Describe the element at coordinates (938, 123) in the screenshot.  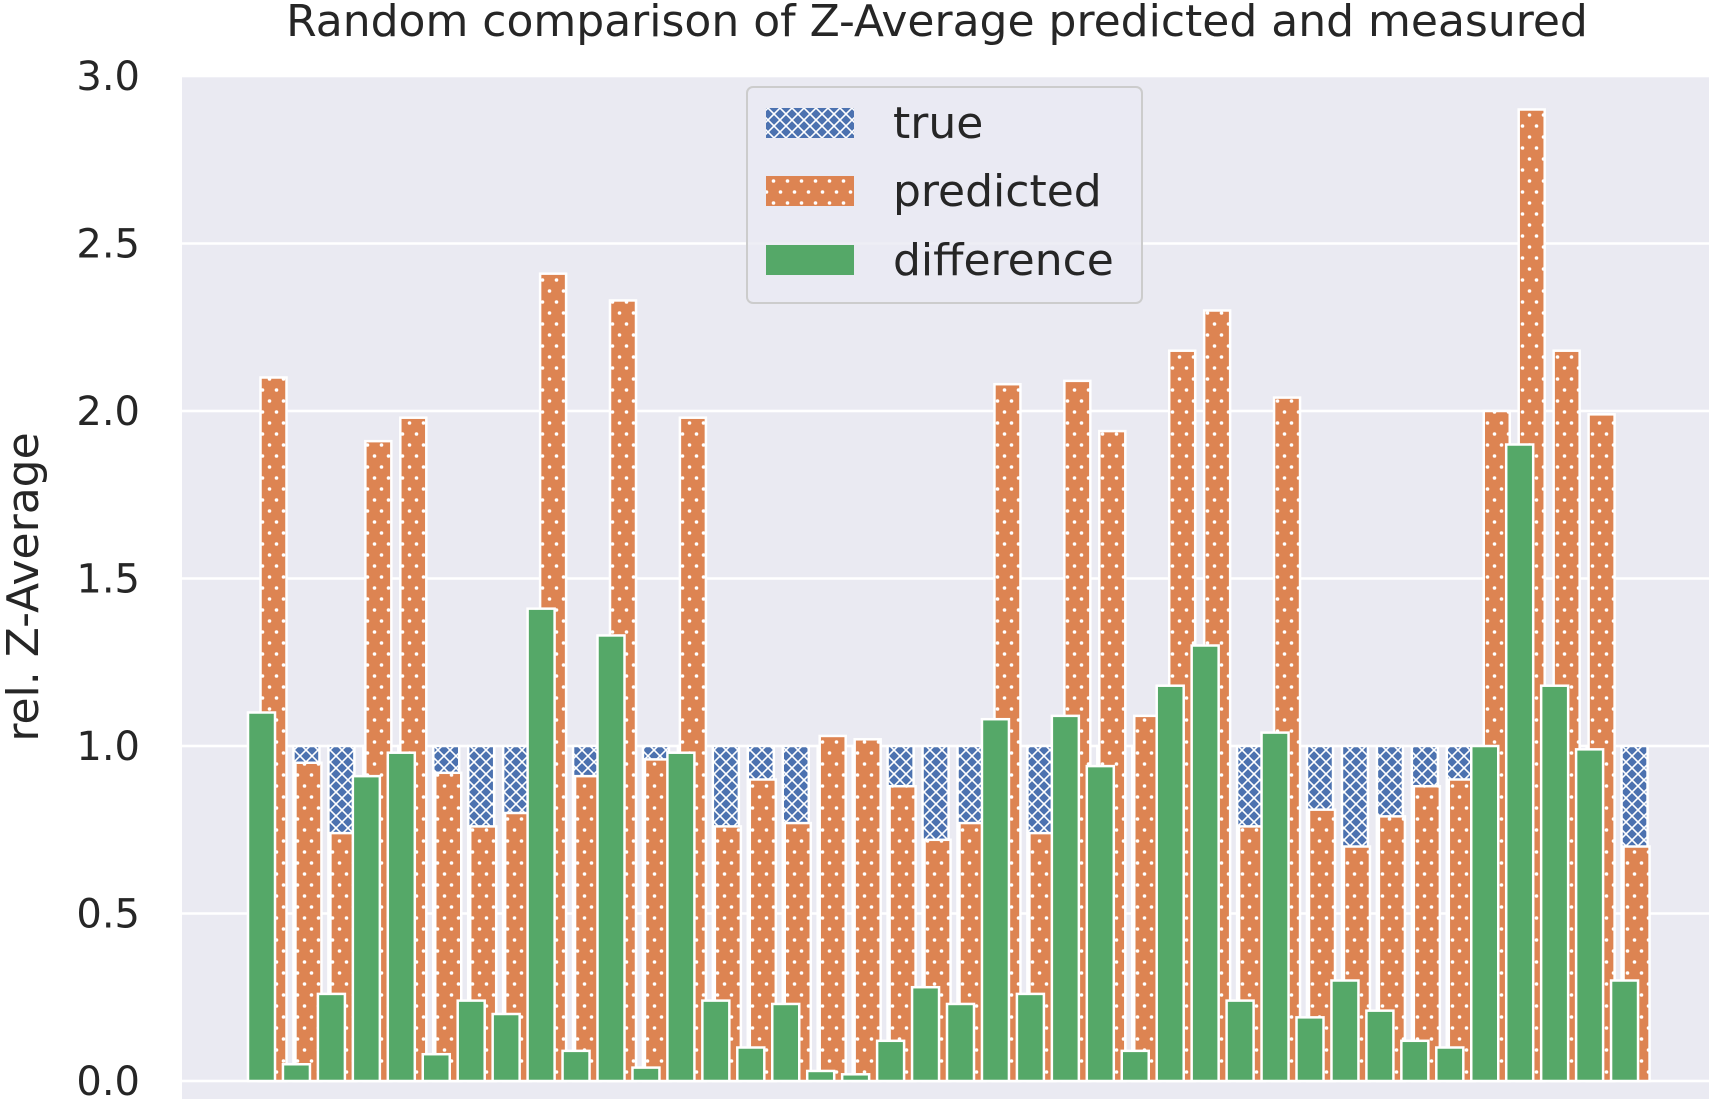
I see `legend-label-true: true` at that location.